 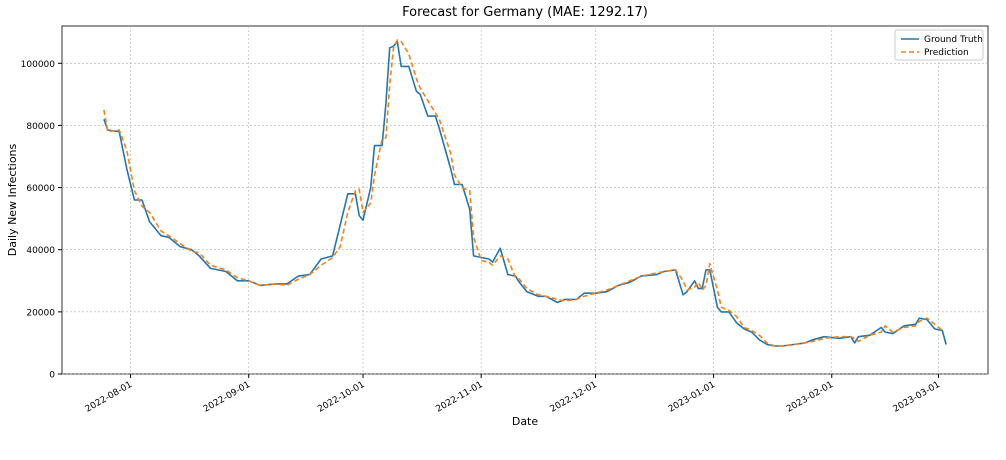 I want to click on y-tick-label: 40000, so click(x=40, y=251).